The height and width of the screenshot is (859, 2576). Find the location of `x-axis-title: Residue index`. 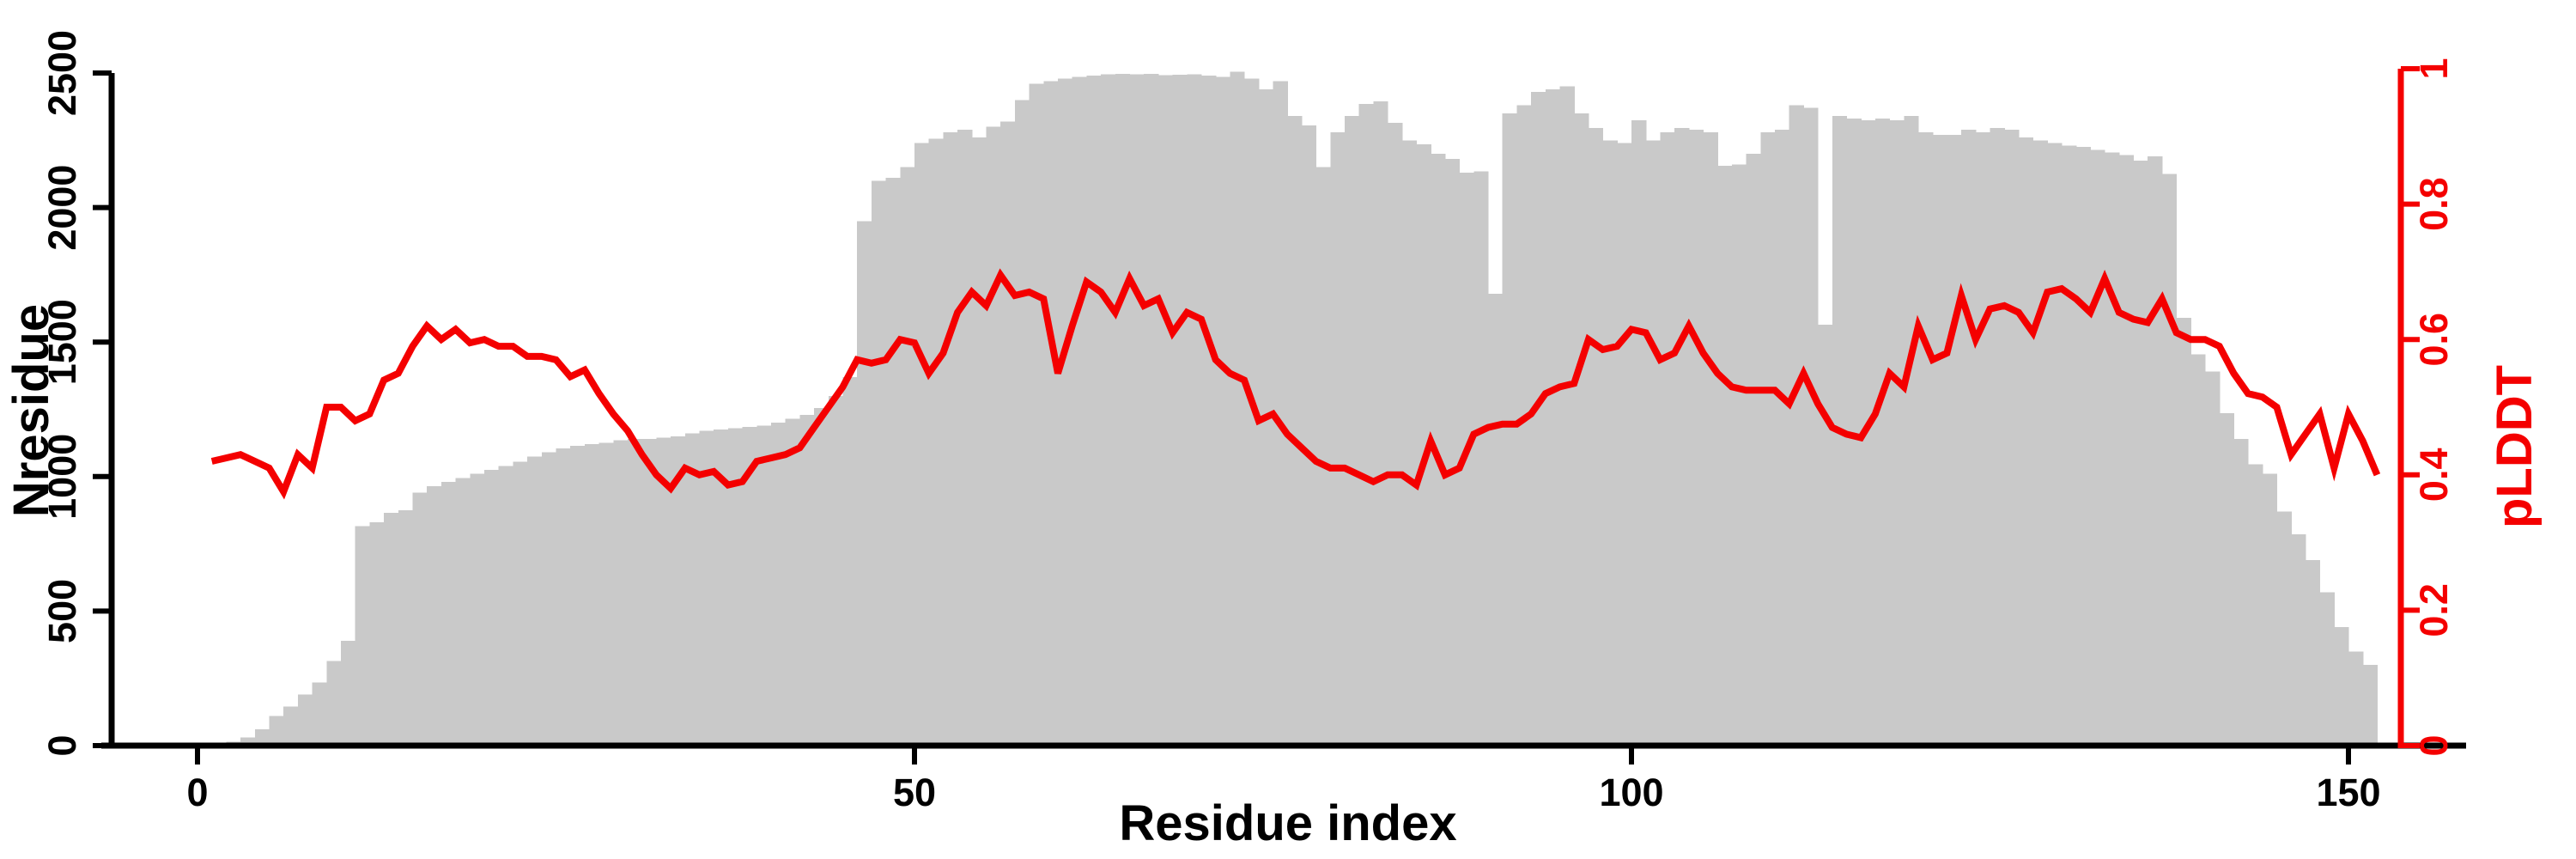

x-axis-title: Residue index is located at coordinates (1287, 823).